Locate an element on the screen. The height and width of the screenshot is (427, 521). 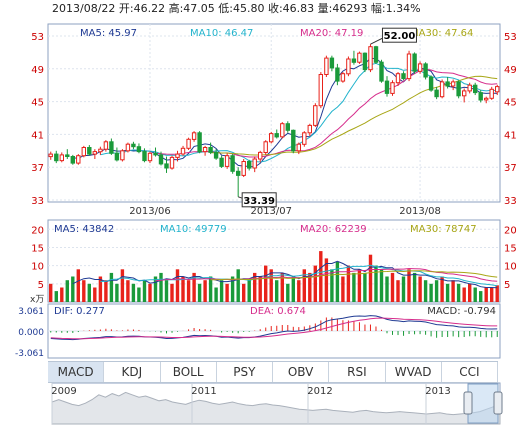
navigator-year-label: 2011 is located at coordinates (203, 391).